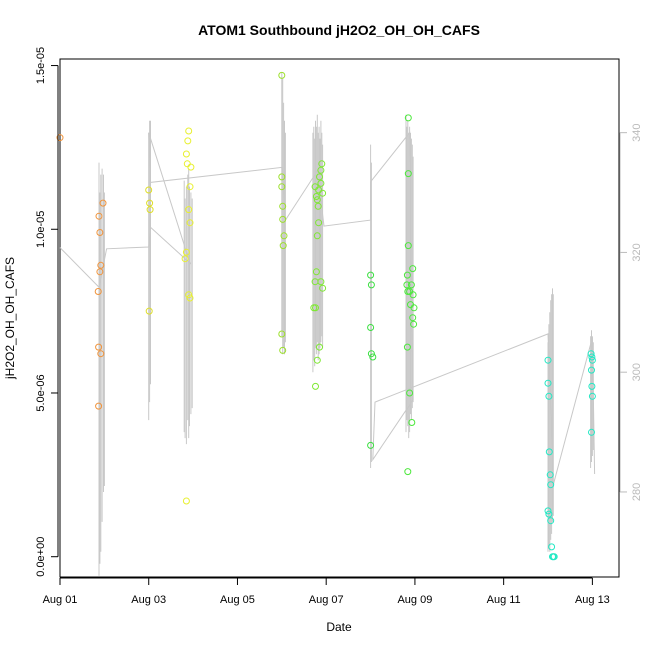 The width and height of the screenshot is (650, 650). I want to click on x-tick-label: Aug 09, so click(414, 600).